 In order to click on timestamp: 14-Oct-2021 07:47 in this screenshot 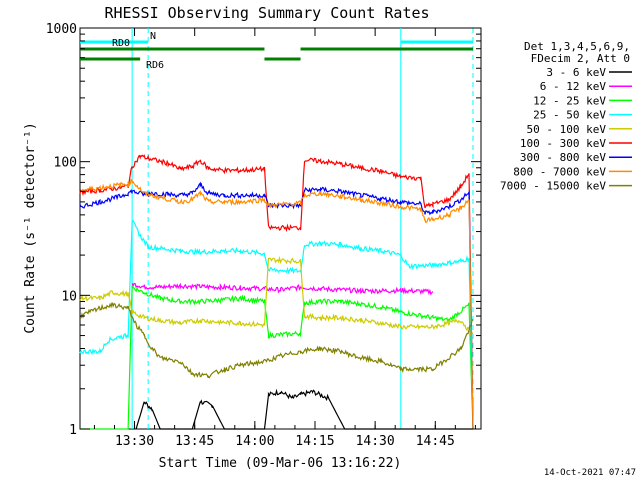, I will do `click(590, 473)`.